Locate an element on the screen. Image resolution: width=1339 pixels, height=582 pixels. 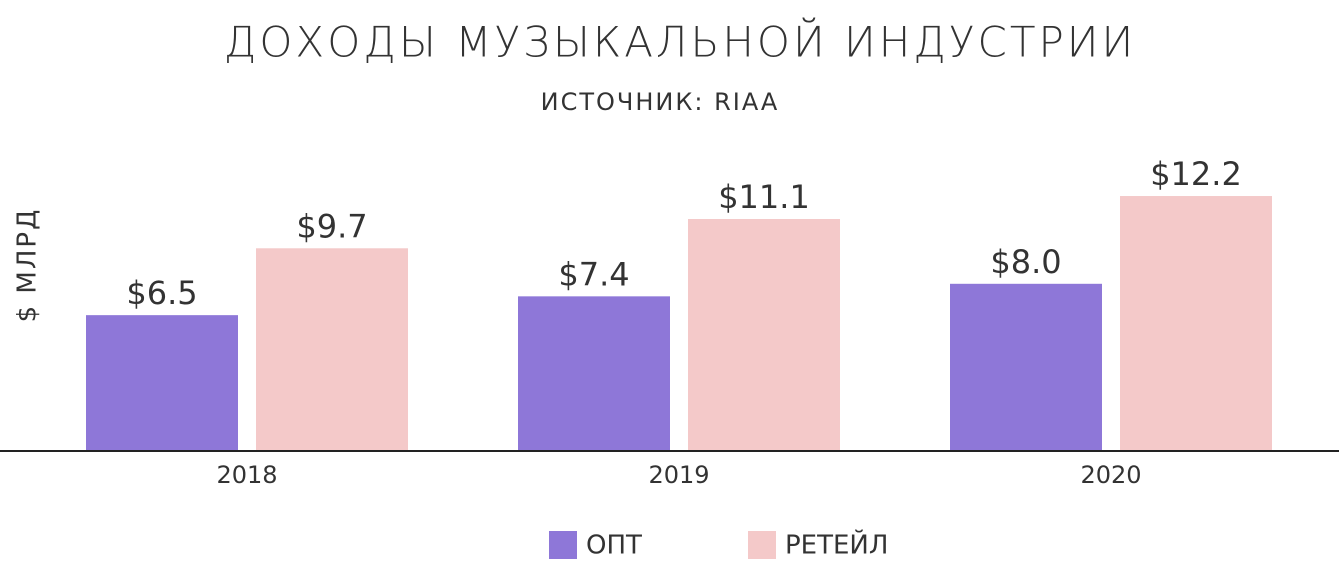
chart-subtitle: ИСТОЧНИК: RIAA is located at coordinates (660, 102).